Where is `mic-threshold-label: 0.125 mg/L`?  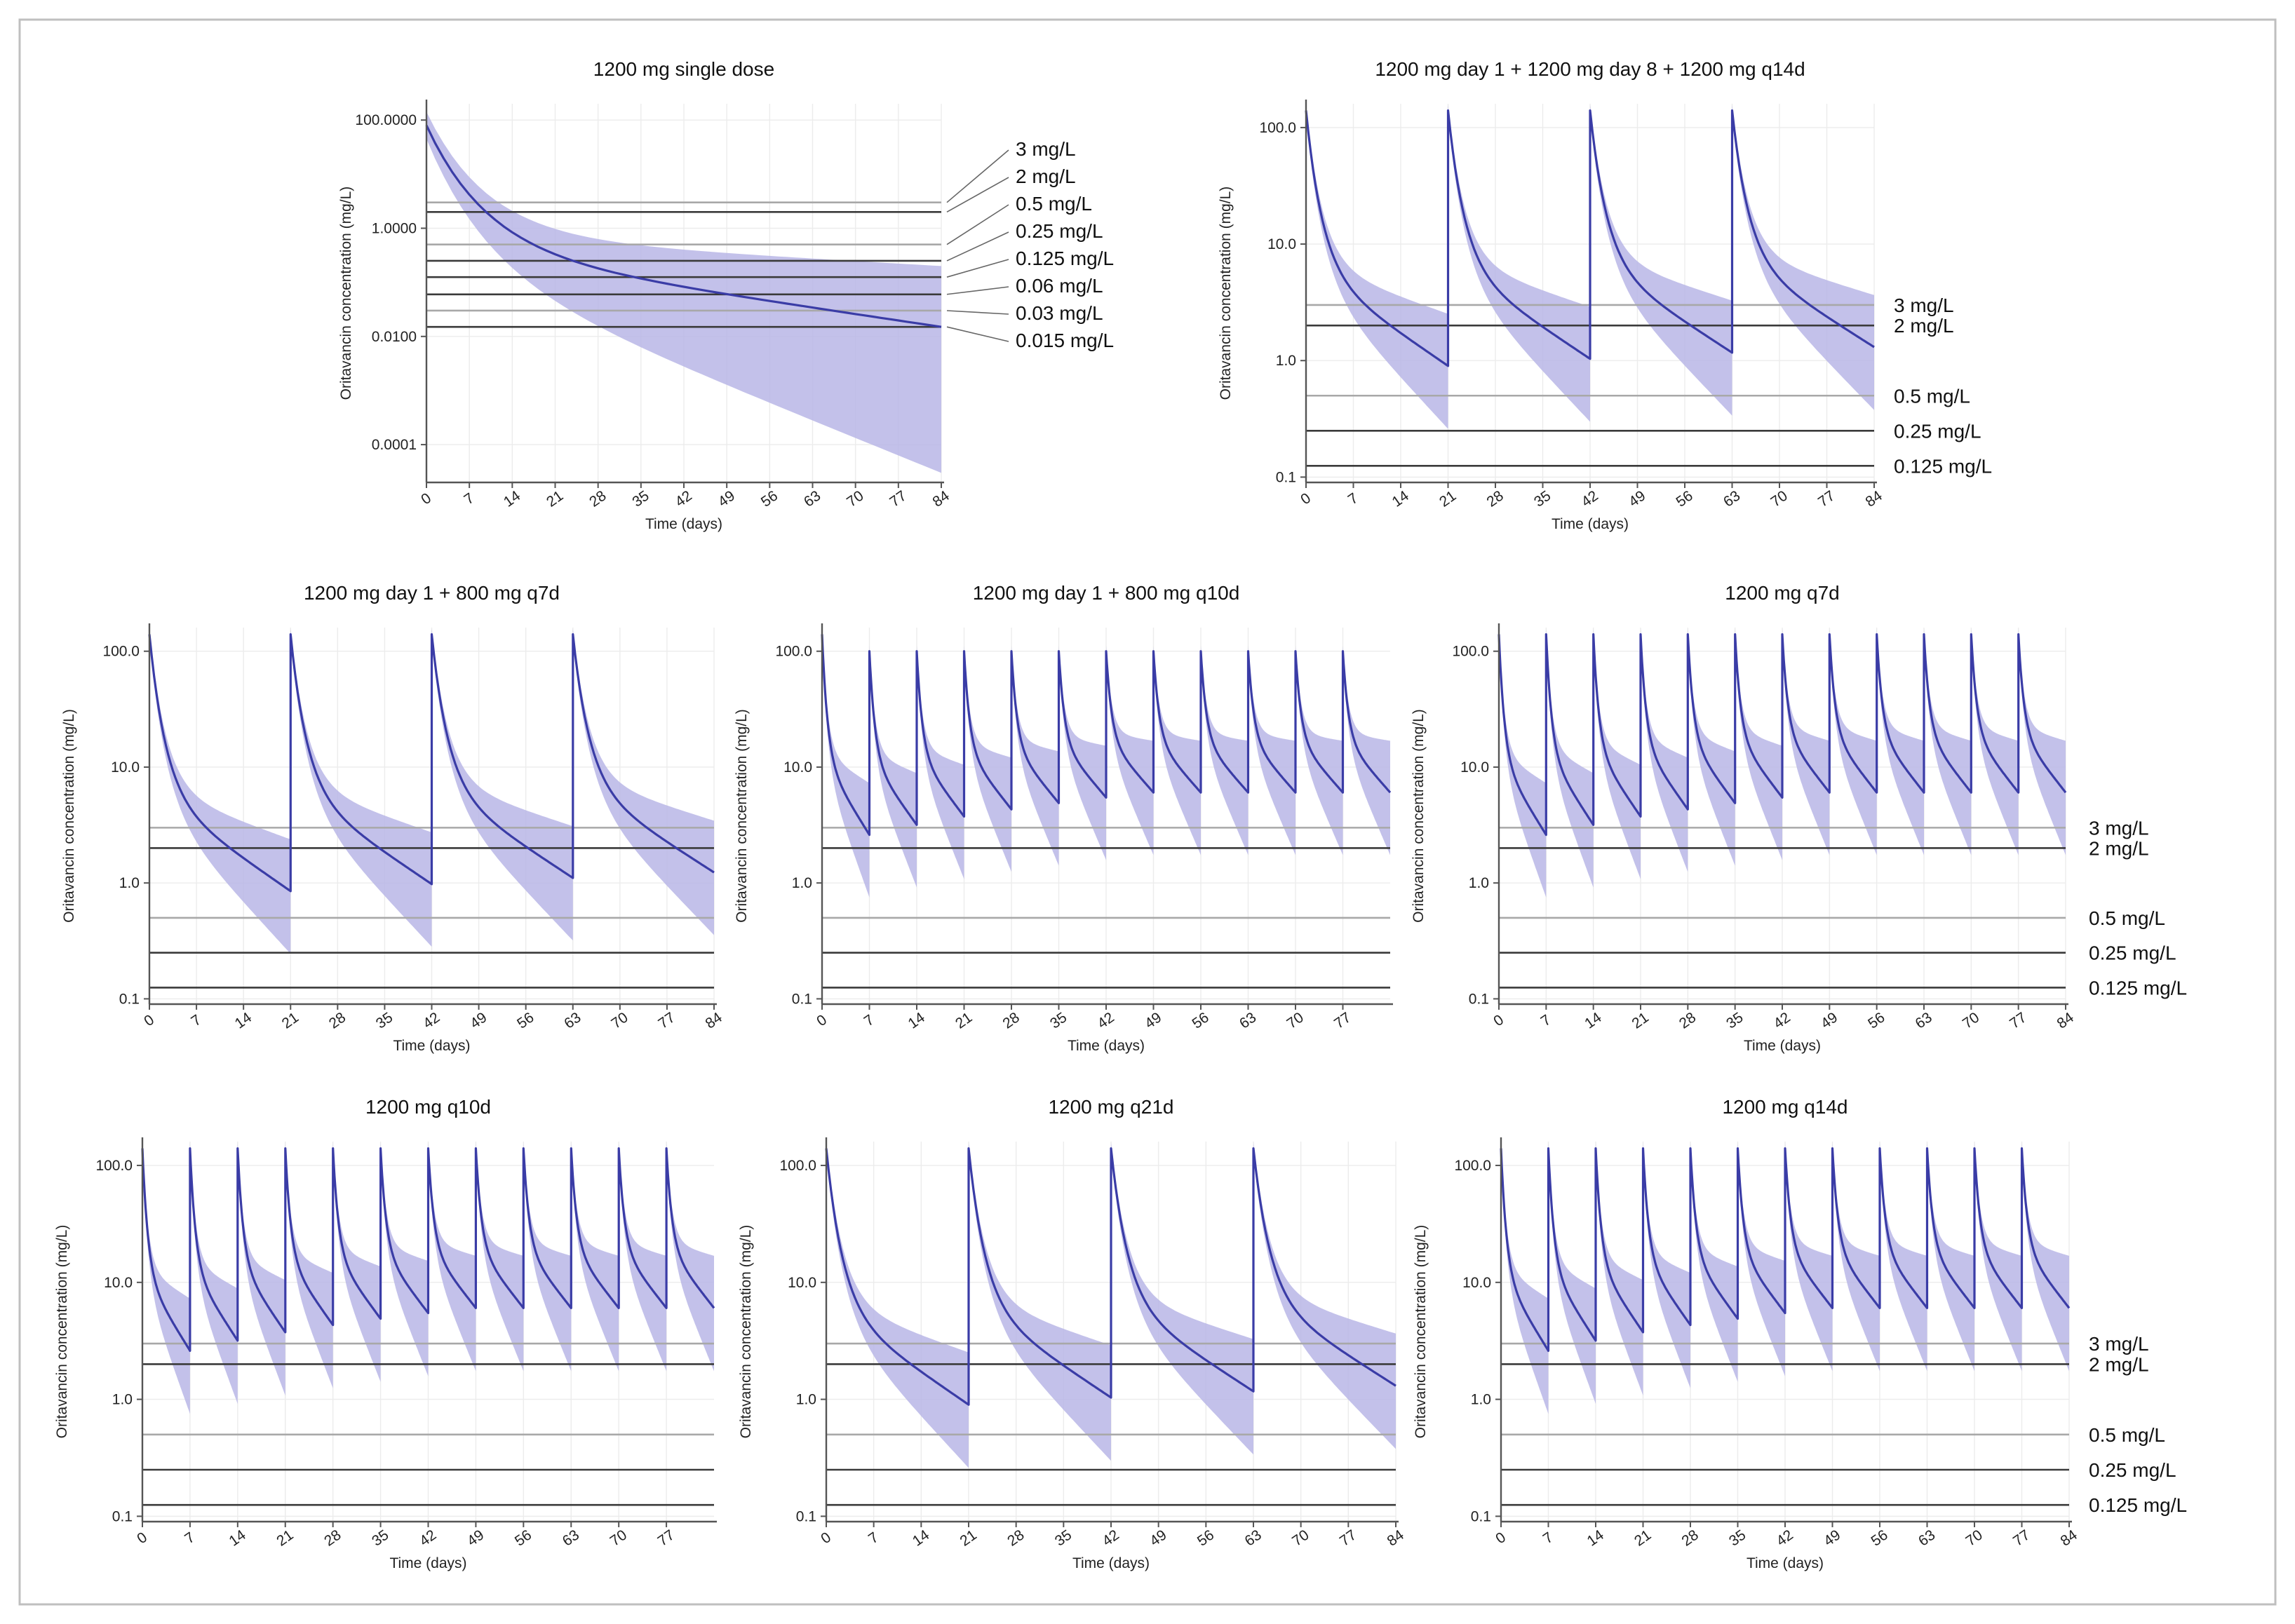
mic-threshold-label: 0.125 mg/L is located at coordinates (2138, 1505).